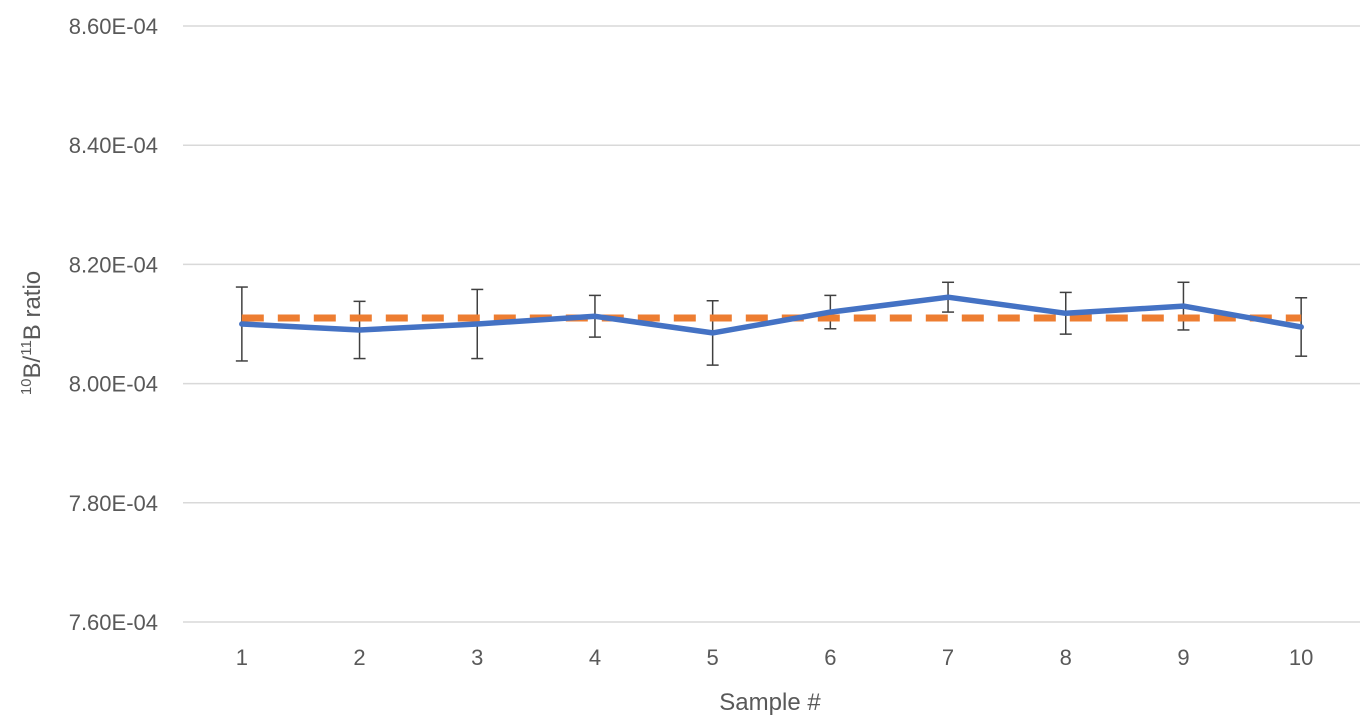  I want to click on y-tick-label: 8.40E-04, so click(113, 145).